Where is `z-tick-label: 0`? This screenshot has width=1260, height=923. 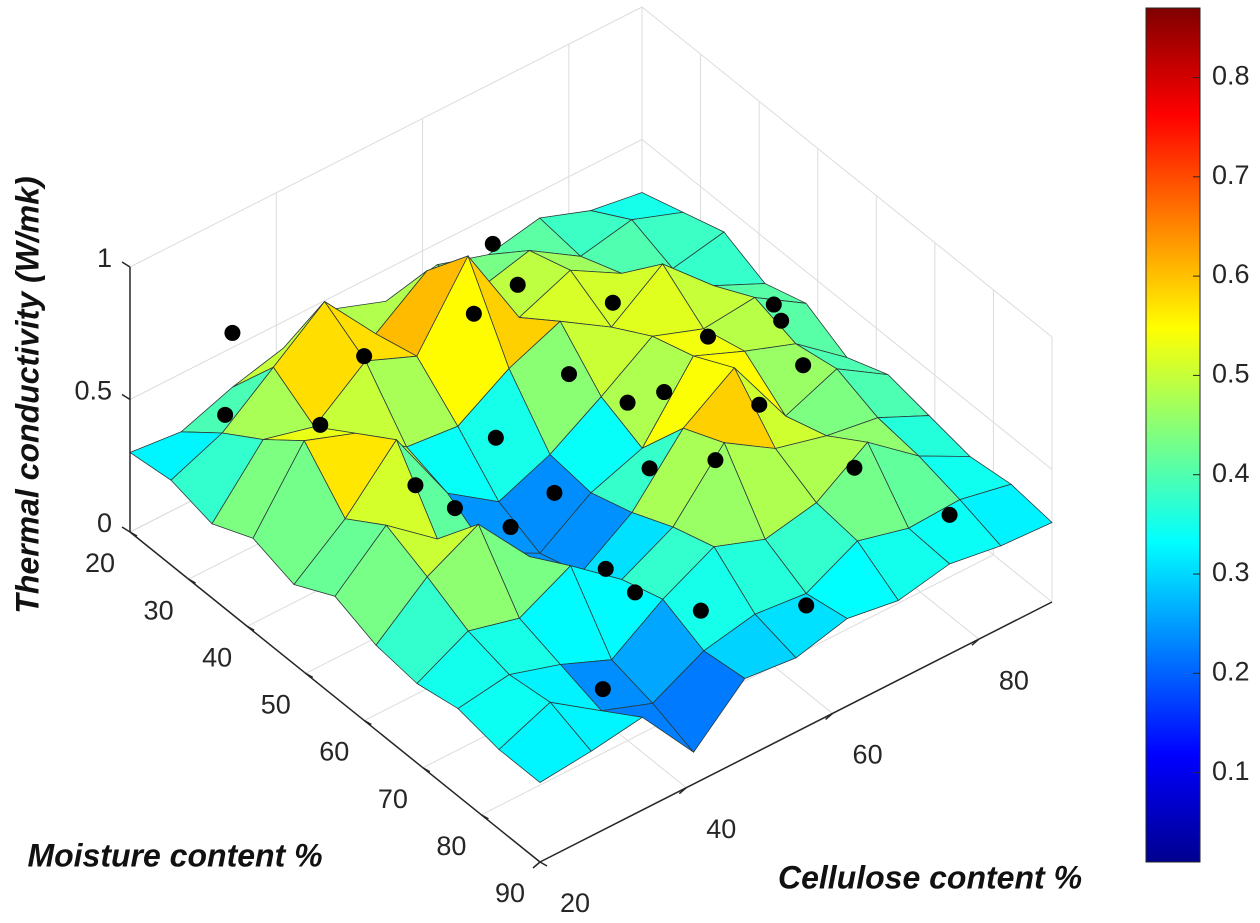
z-tick-label: 0 is located at coordinates (104, 523).